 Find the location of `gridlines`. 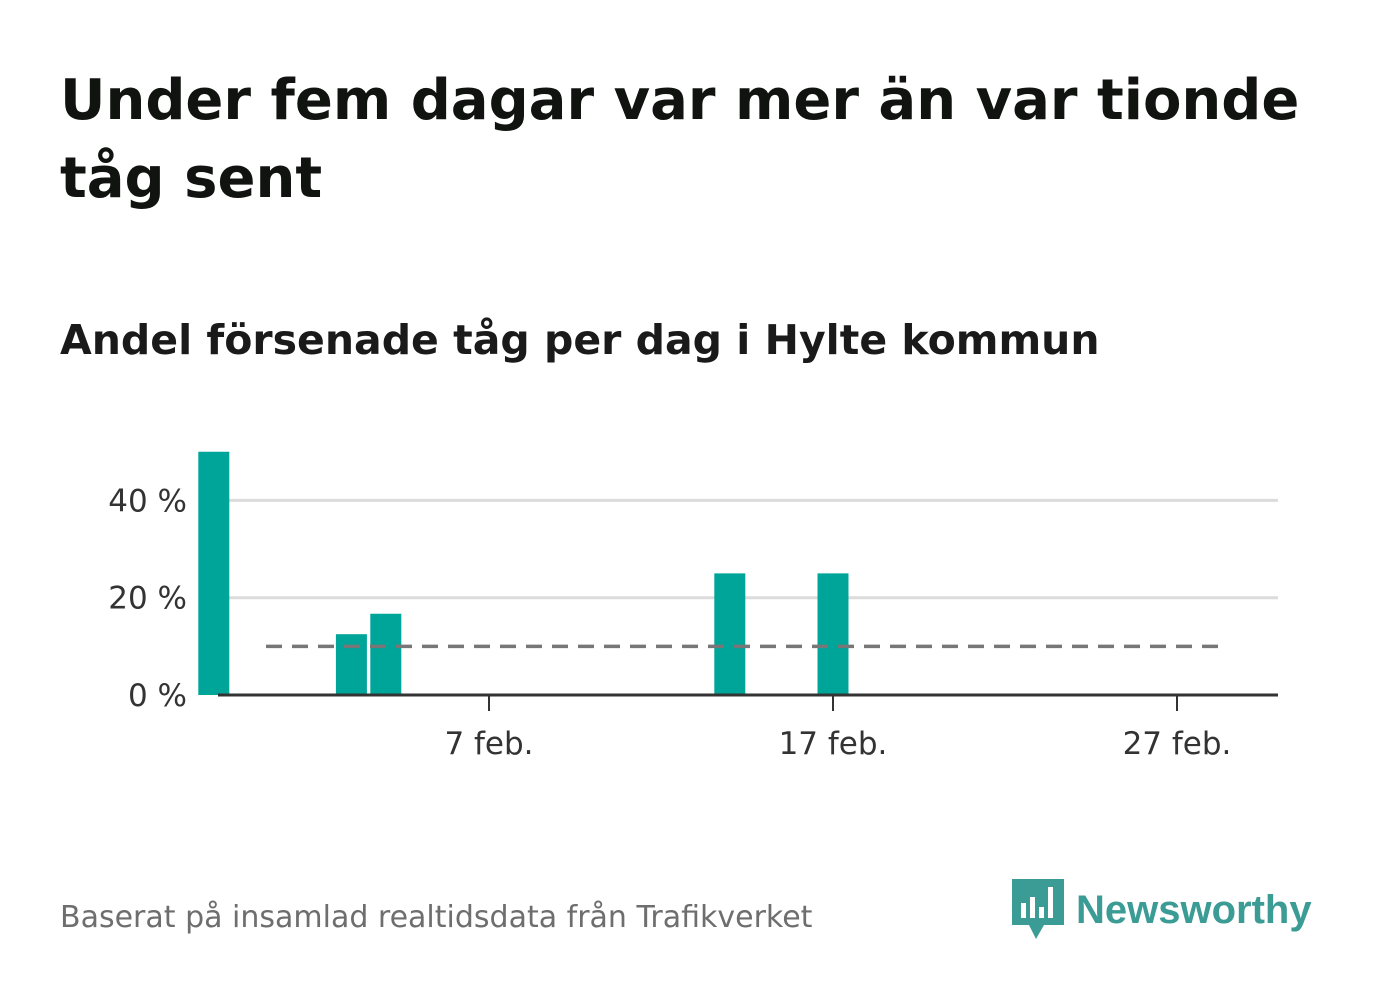

gridlines is located at coordinates (748, 549).